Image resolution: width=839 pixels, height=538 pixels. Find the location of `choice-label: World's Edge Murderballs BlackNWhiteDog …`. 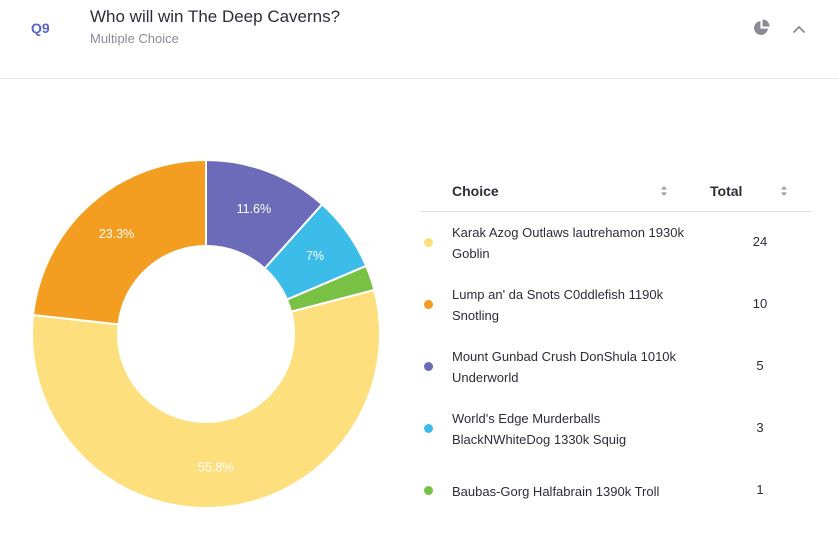

choice-label: World's Edge Murderballs BlackNWhiteDog … is located at coordinates (539, 429).